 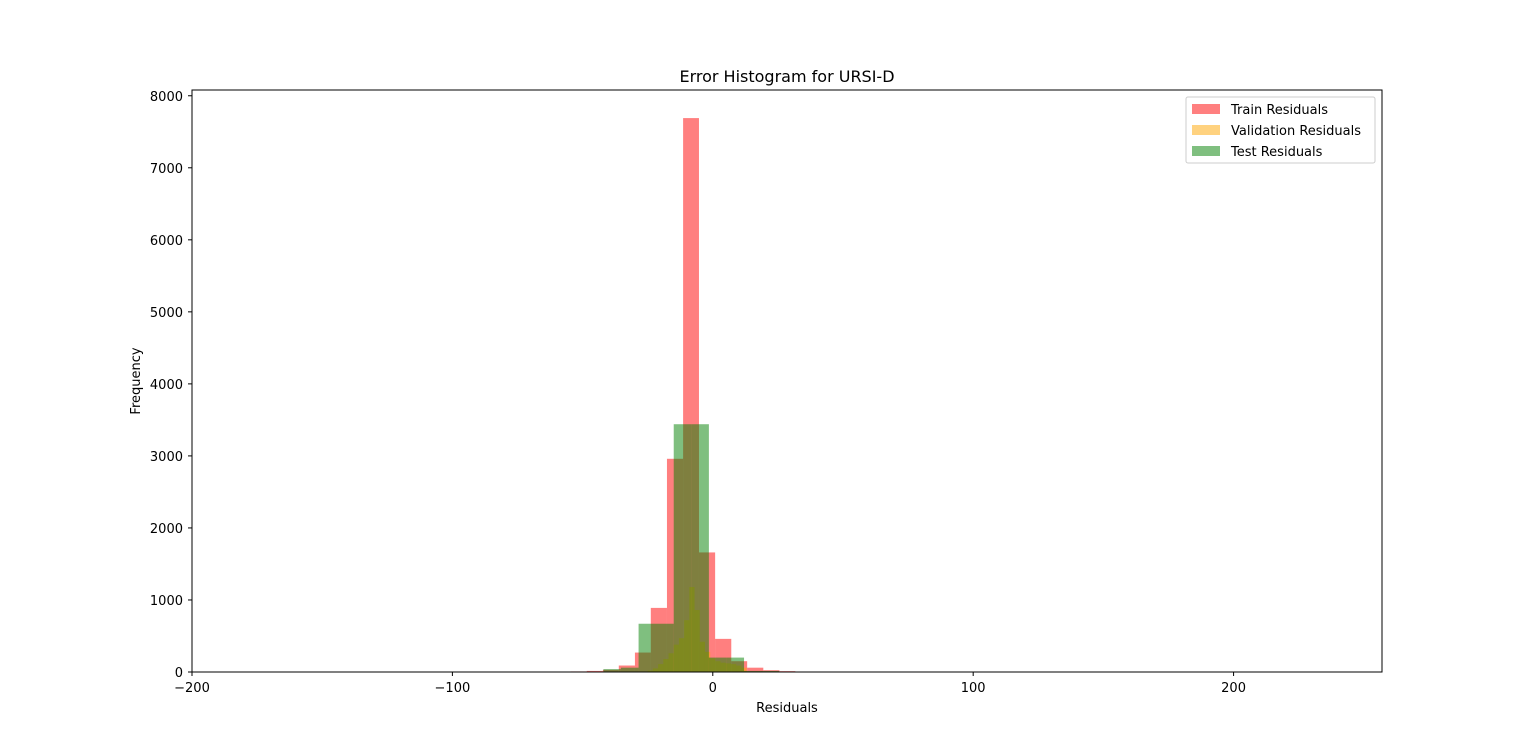 I want to click on x-axis-ticks: −200 −100 0 100 200, so click(x=710, y=684).